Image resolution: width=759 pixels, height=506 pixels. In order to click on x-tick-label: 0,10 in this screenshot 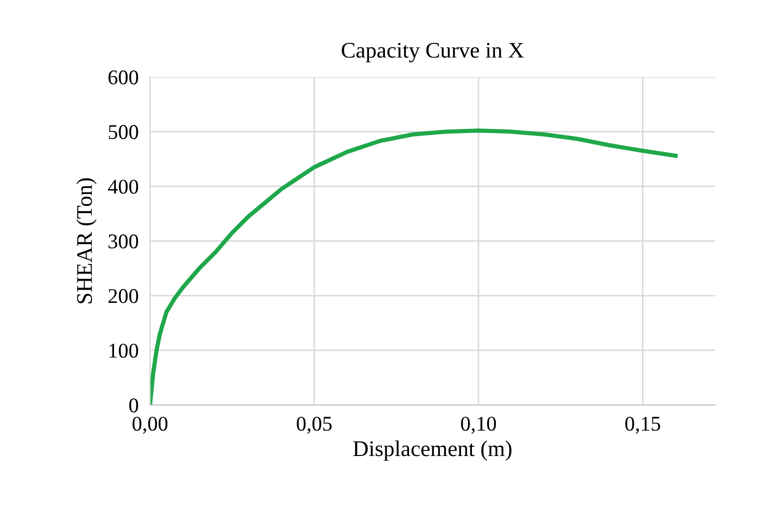, I will do `click(478, 425)`.